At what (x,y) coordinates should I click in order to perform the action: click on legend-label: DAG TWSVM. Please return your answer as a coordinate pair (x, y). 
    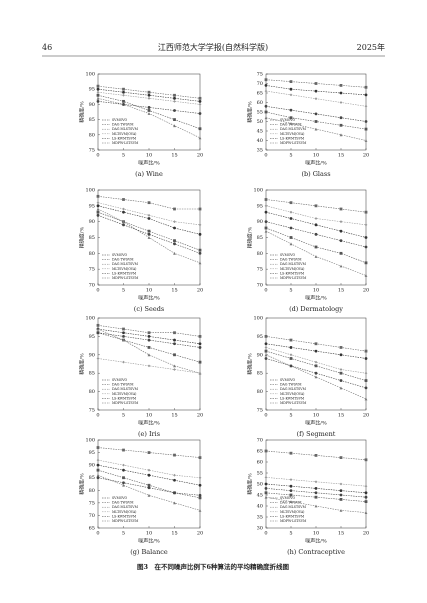
    Looking at the image, I should click on (123, 260).